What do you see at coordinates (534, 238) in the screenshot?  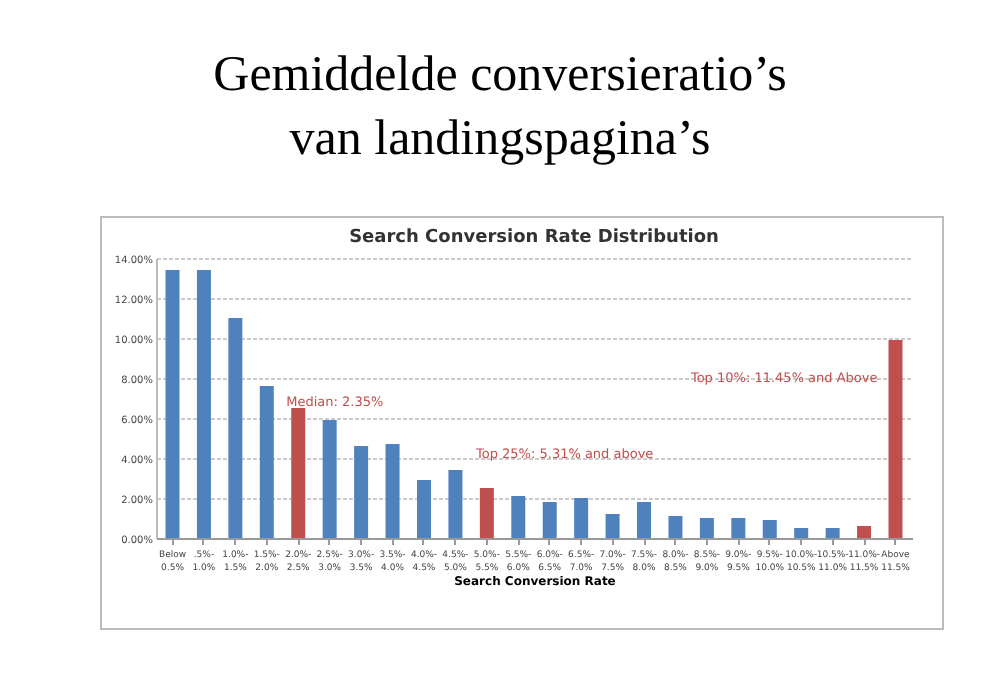 I see `chart-subtitle: Search Conversion Rate Distribution` at bounding box center [534, 238].